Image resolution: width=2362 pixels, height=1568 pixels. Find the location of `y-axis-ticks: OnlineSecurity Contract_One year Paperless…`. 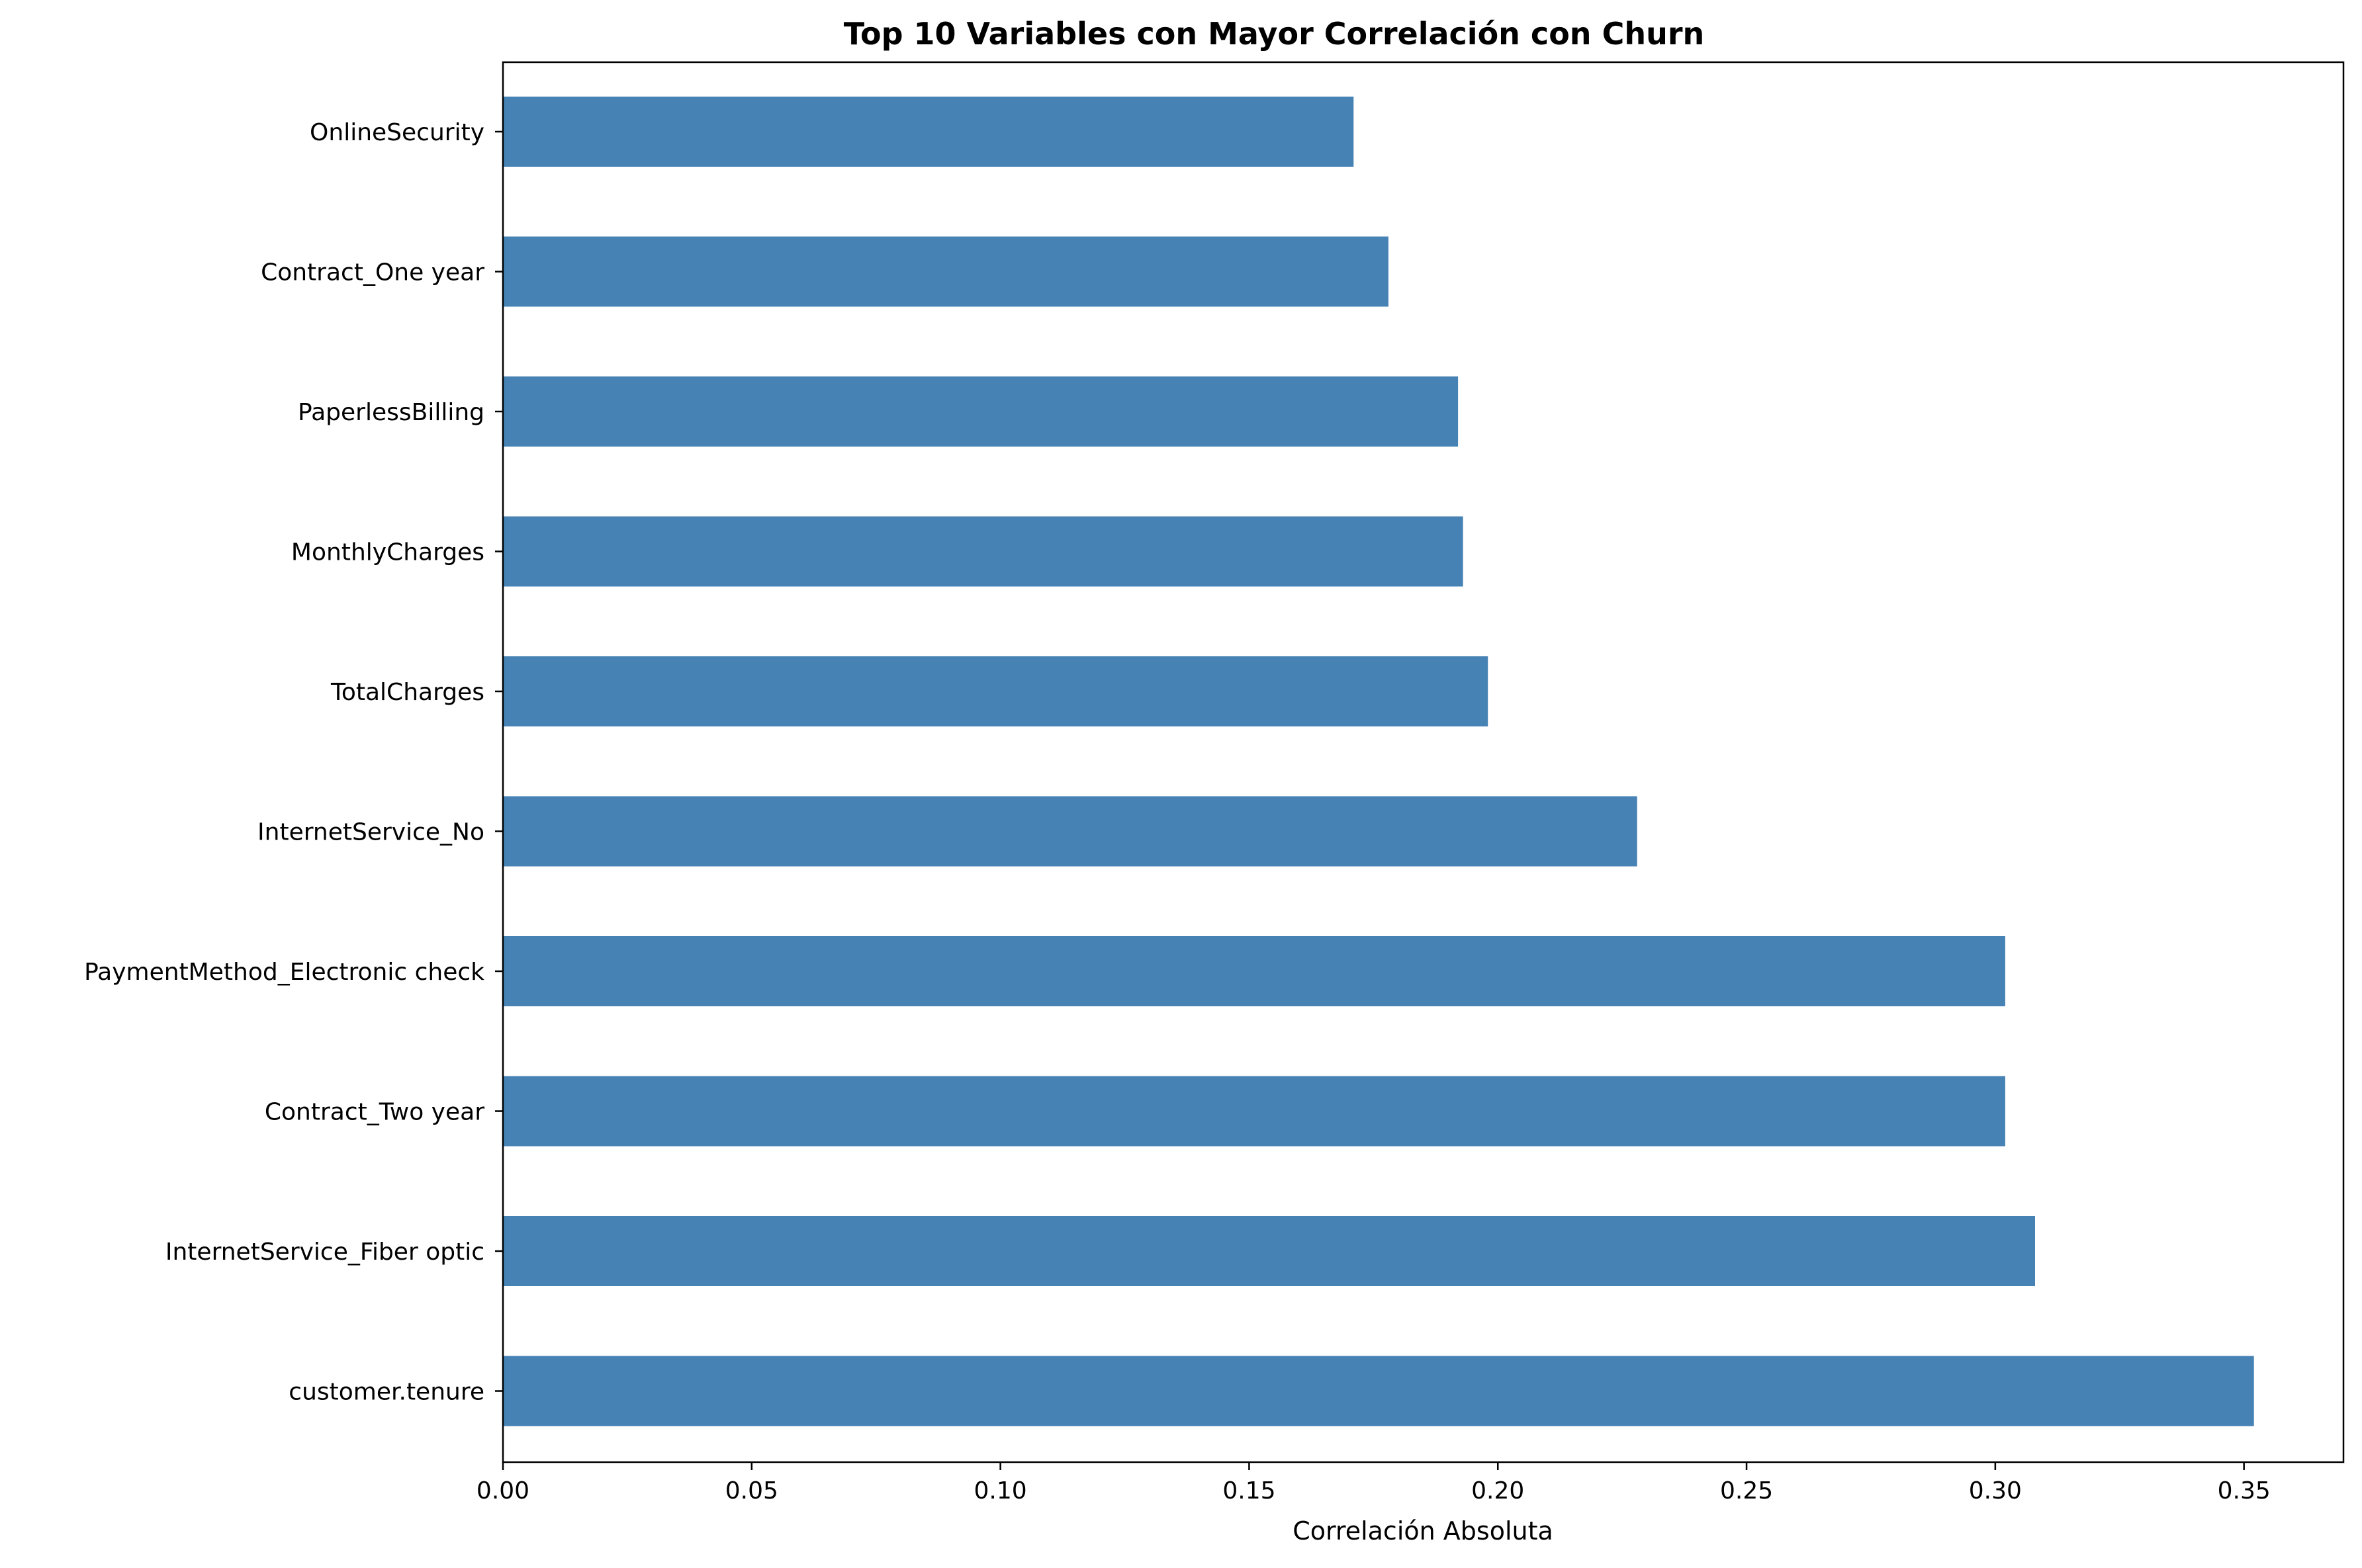

y-axis-ticks: OnlineSecurity Contract_One year Paperless… is located at coordinates (293, 763).